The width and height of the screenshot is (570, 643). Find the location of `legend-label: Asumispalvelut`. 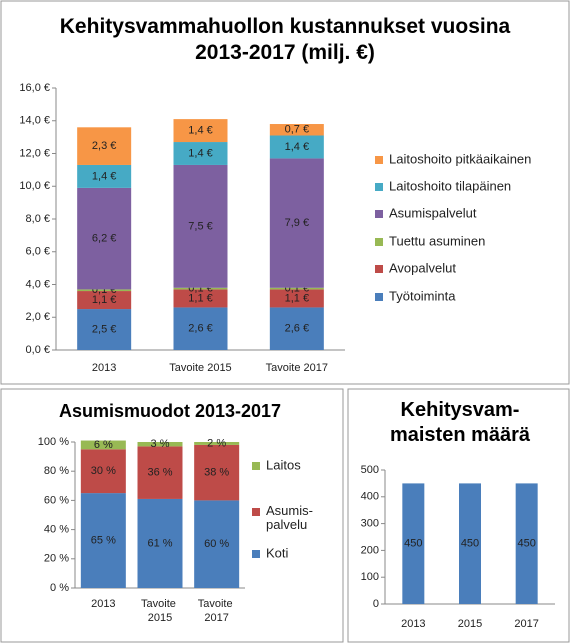

legend-label: Asumispalvelut is located at coordinates (433, 212).